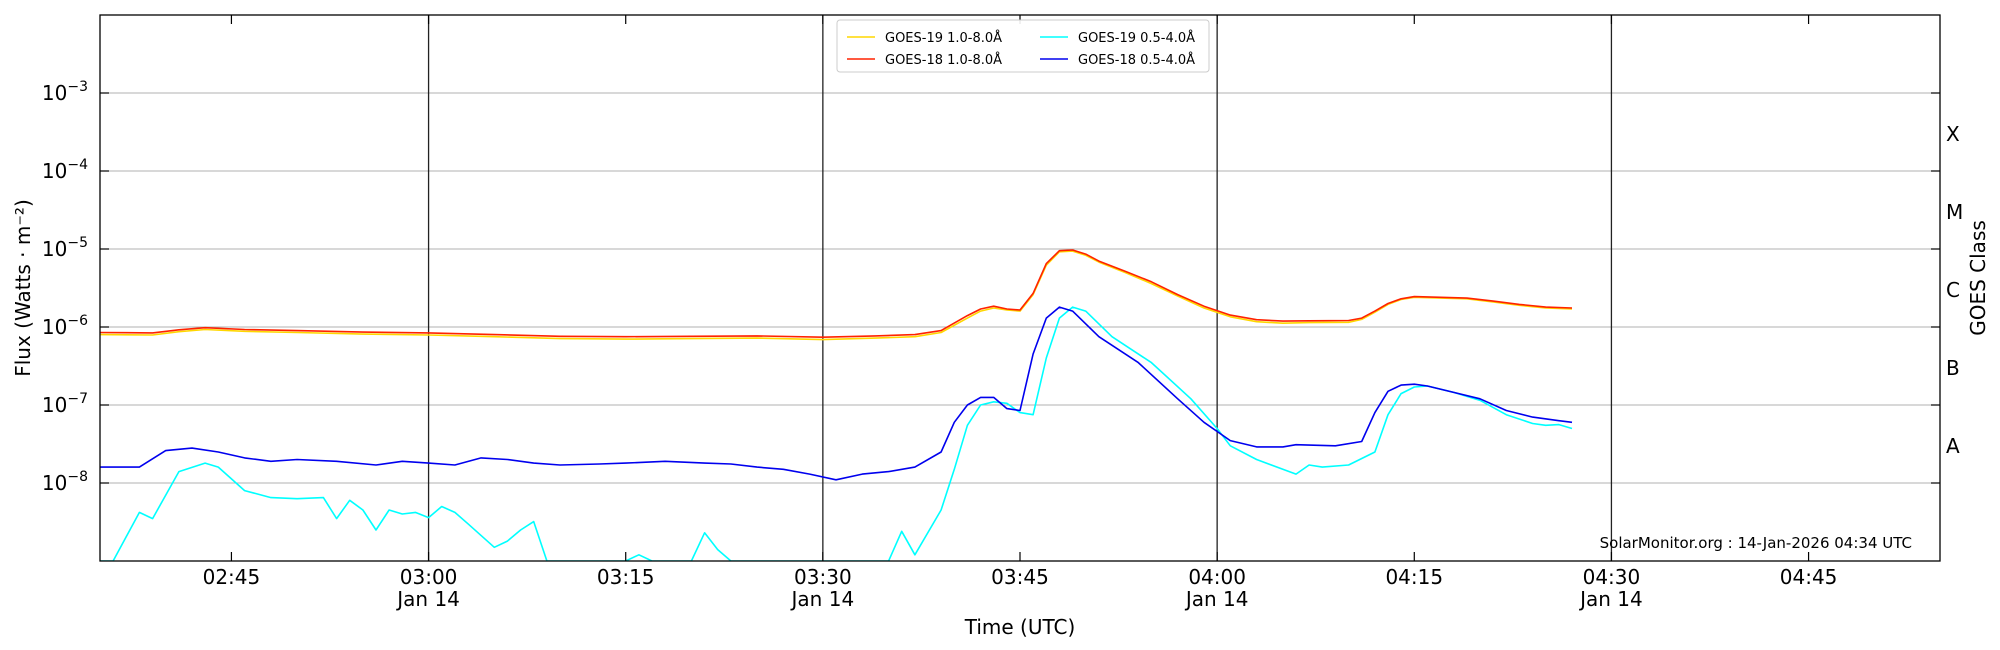  I want to click on y-tick-label: 10⁻⁵, so click(65, 248).